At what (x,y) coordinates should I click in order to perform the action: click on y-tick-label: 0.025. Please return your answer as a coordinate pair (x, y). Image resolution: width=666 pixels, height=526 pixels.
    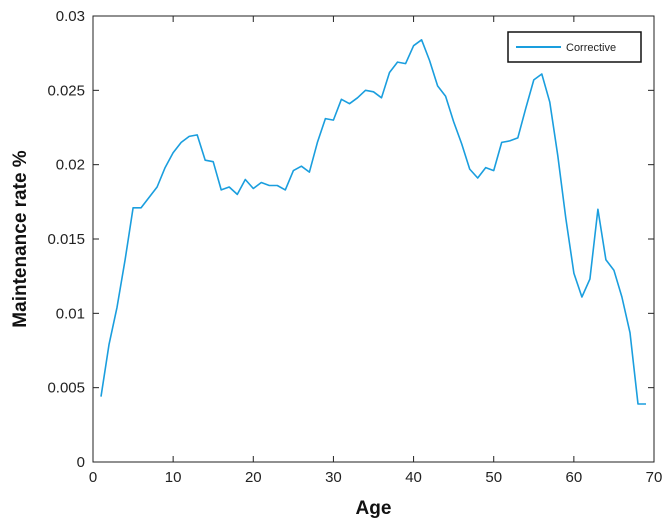
    Looking at the image, I should click on (66, 90).